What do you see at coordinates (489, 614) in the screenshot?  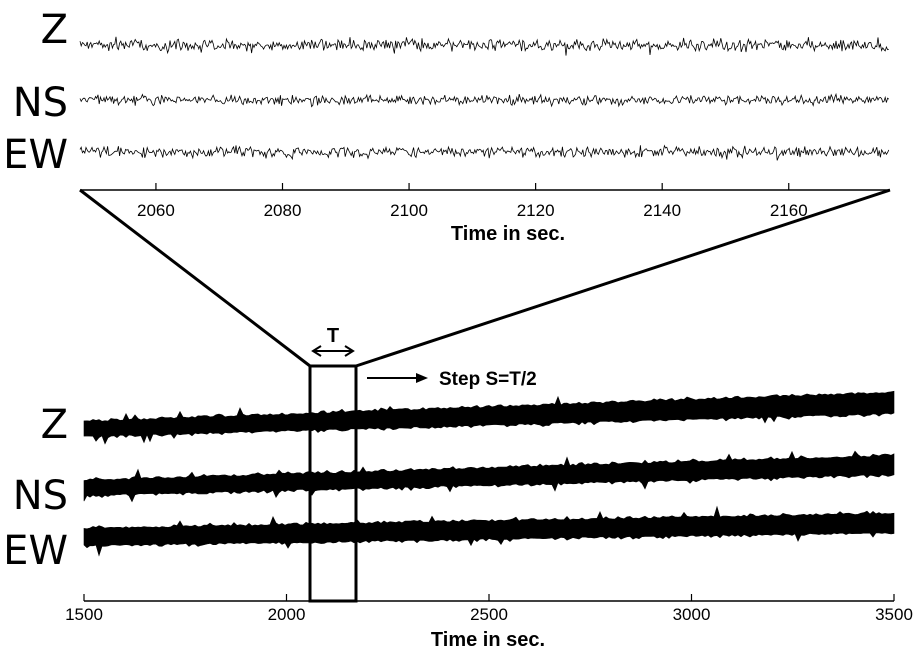 I see `bottom-tick-label: 2500` at bounding box center [489, 614].